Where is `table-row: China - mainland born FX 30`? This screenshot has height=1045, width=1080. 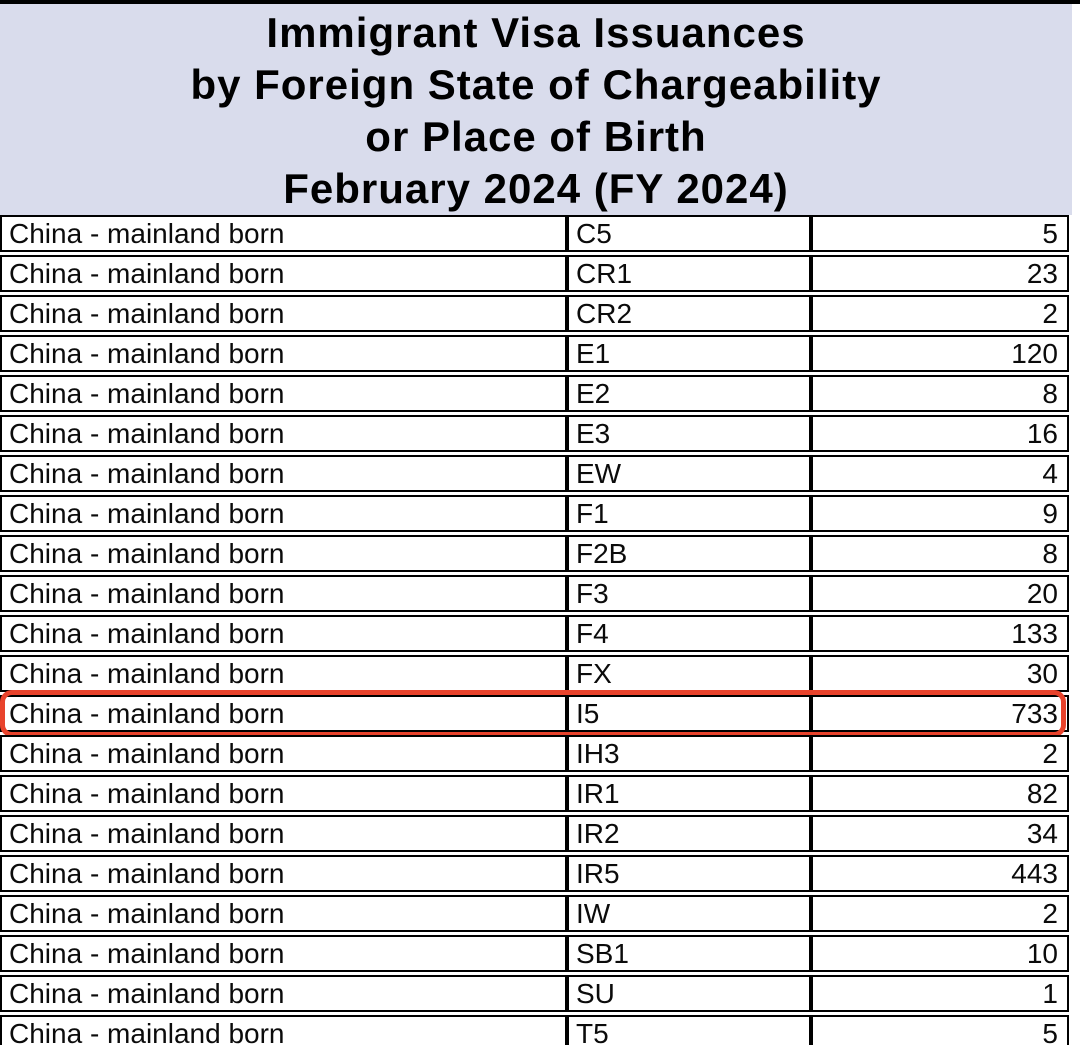 table-row: China - mainland born FX 30 is located at coordinates (534, 673).